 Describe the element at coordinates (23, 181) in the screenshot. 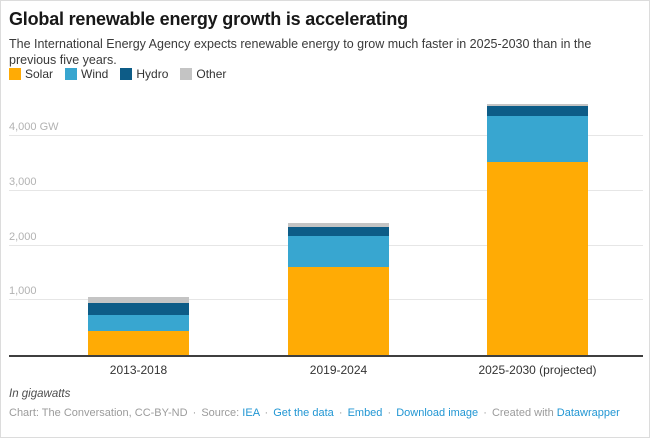

I see `y-tick-label-3000: 3,000` at that location.